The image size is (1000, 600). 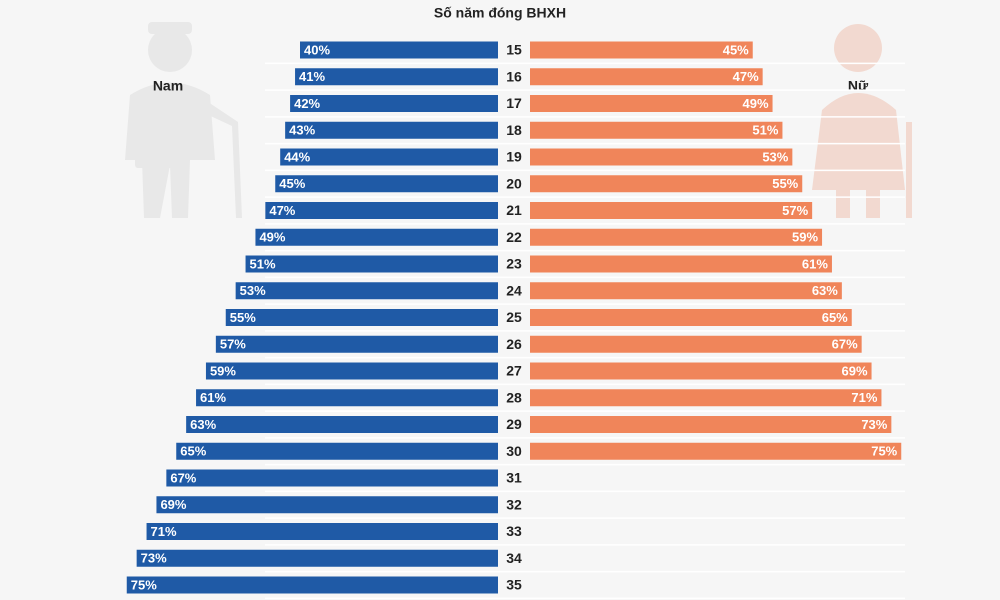 What do you see at coordinates (317, 49) in the screenshot?
I see `value-label: 40%` at bounding box center [317, 49].